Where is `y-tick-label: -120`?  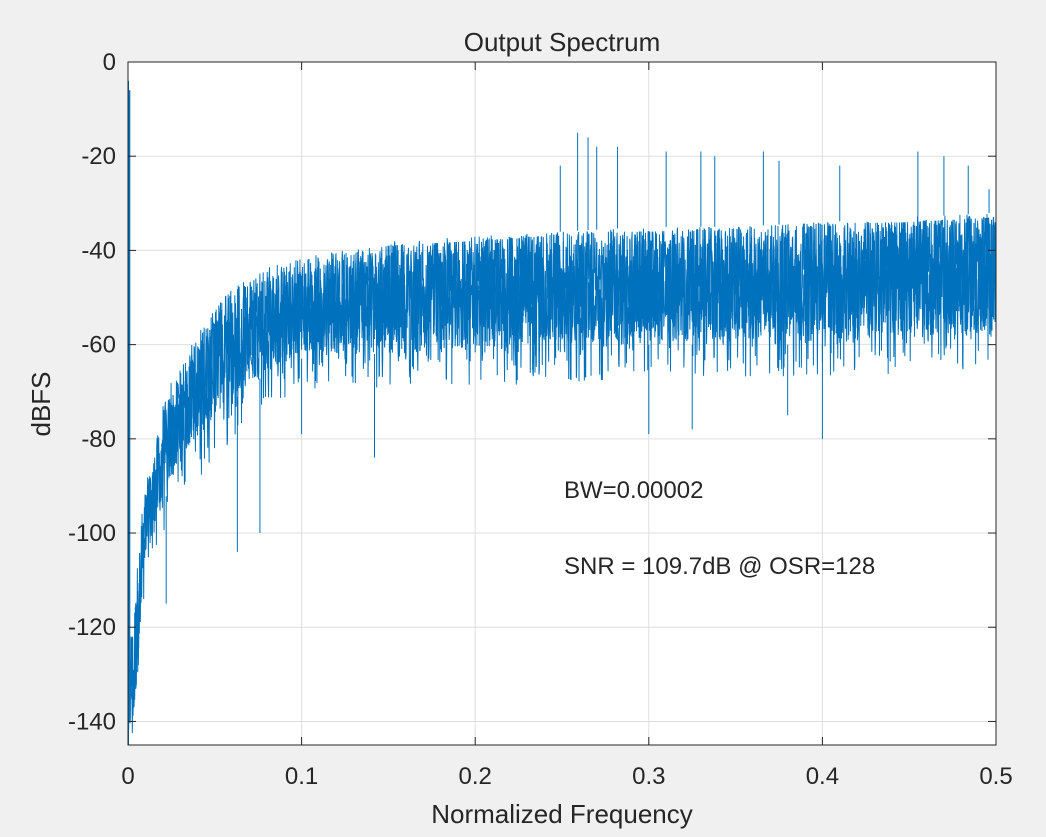
y-tick-label: -120 is located at coordinates (92, 627).